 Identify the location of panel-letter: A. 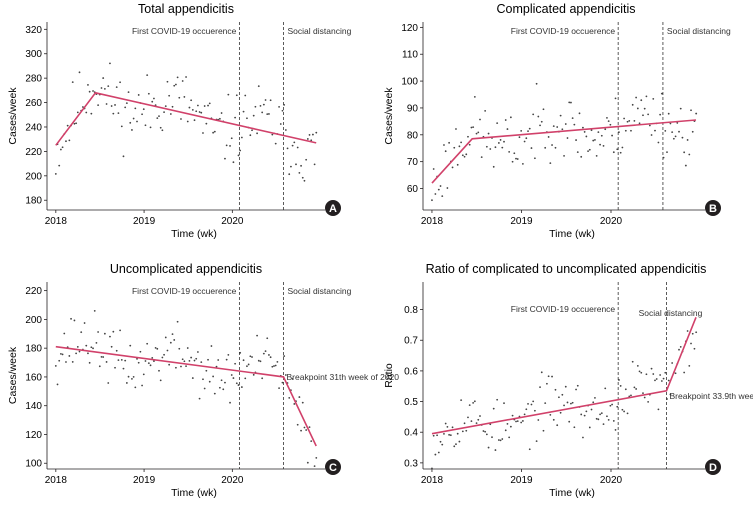
(333, 209).